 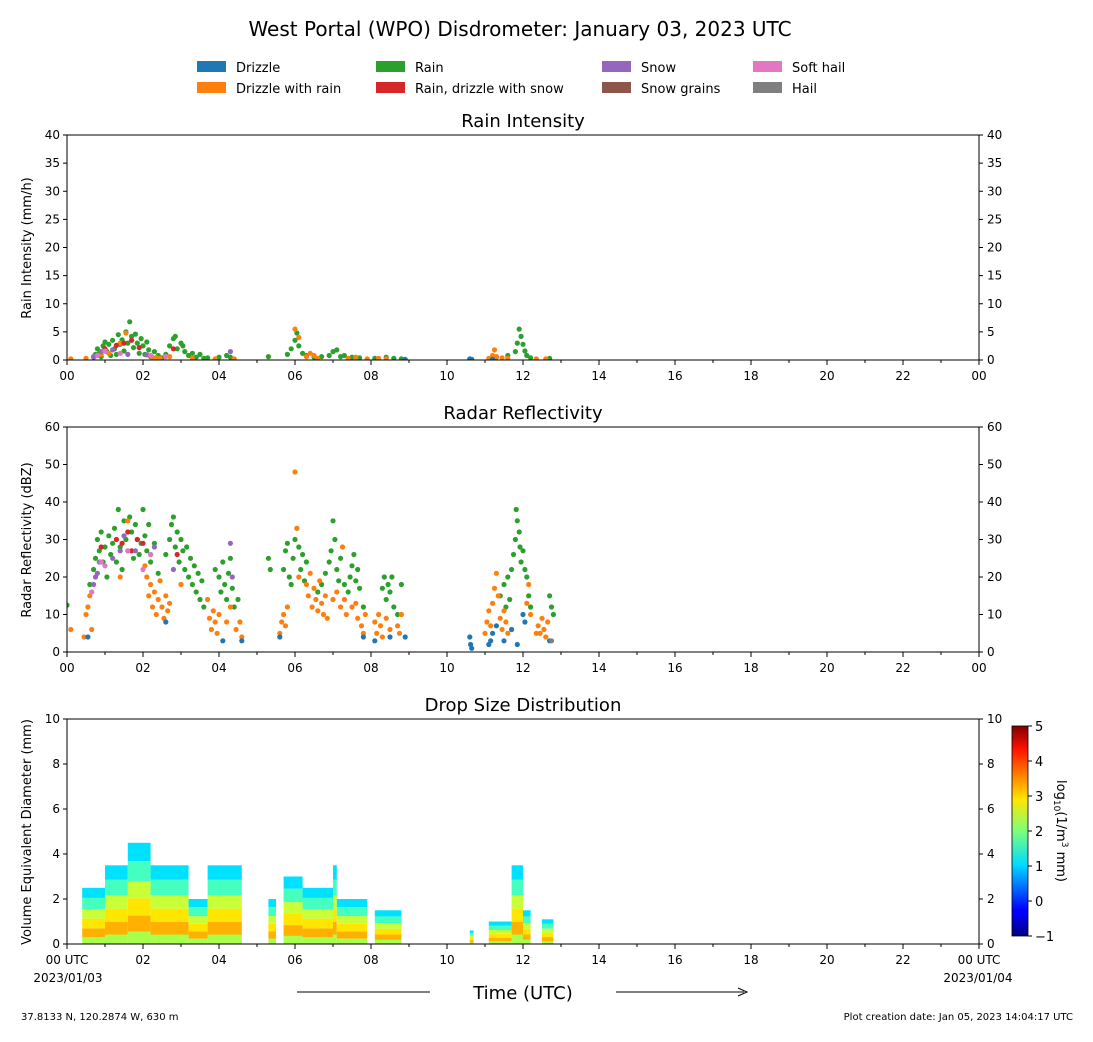 What do you see at coordinates (523, 705) in the screenshot?
I see `panel-3-title: Drop Size Distribution` at bounding box center [523, 705].